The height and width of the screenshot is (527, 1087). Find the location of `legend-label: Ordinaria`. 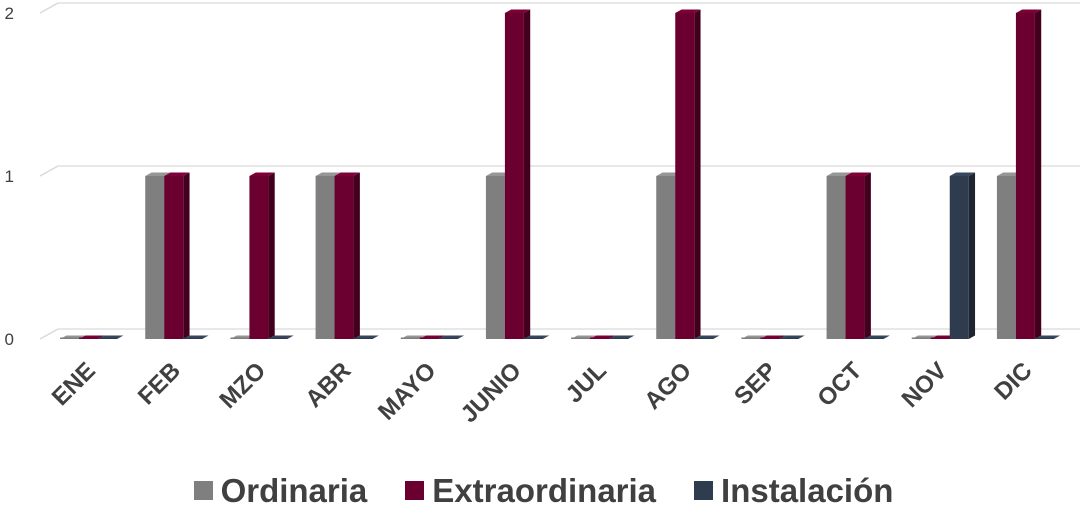

legend-label: Ordinaria is located at coordinates (294, 490).